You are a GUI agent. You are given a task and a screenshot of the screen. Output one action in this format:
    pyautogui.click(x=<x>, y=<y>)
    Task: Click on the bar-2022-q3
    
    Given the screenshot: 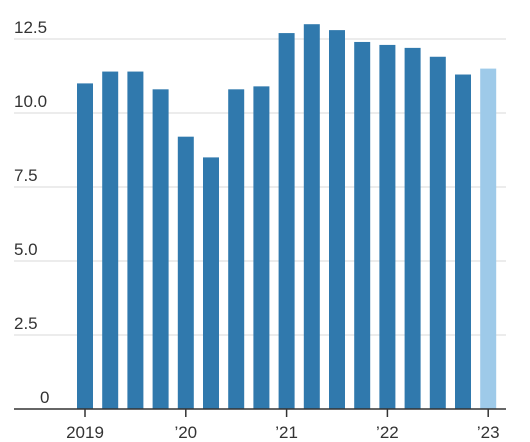 What is the action you would take?
    pyautogui.click(x=437, y=232)
    